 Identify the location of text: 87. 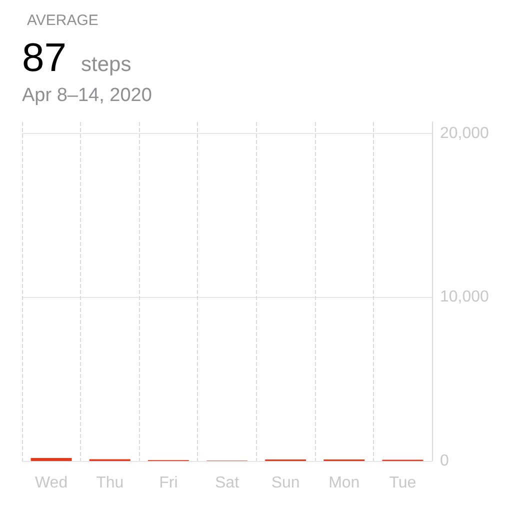
(44, 58).